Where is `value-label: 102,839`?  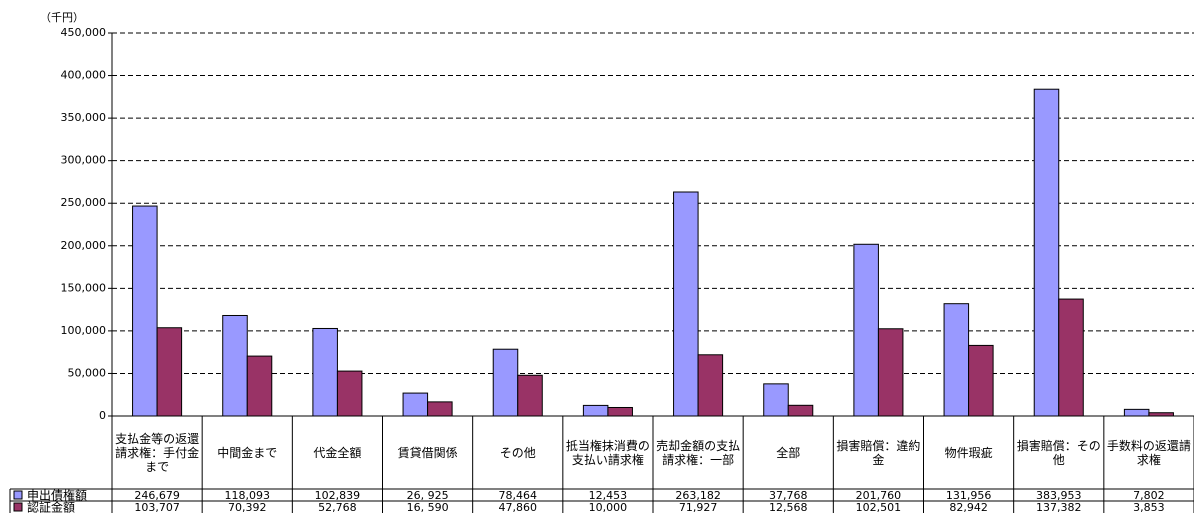 value-label: 102,839 is located at coordinates (338, 495).